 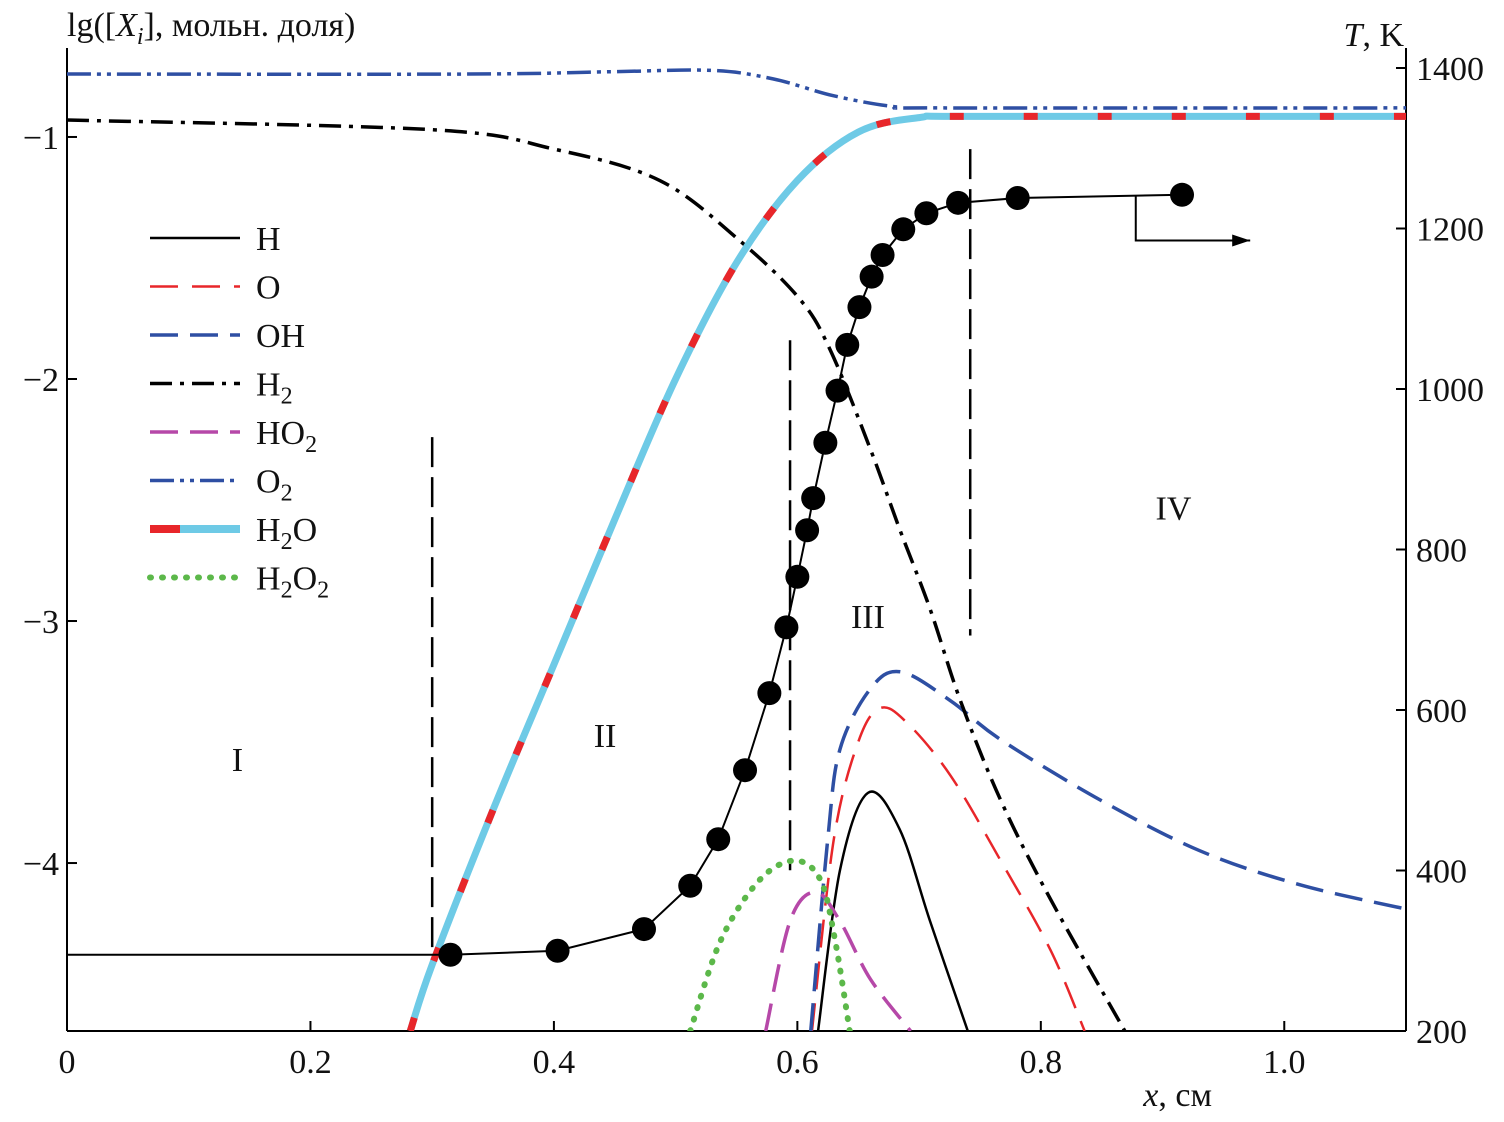 What do you see at coordinates (1383, 35) in the screenshot?
I see `y-right-label-part: , K` at bounding box center [1383, 35].